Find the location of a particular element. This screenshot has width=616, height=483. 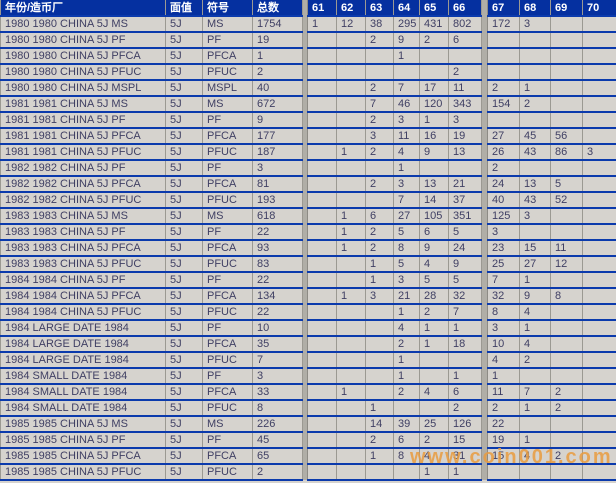

cell-year-mint: 1982 1982 CHINA 5J PFCA is located at coordinates (83, 184).